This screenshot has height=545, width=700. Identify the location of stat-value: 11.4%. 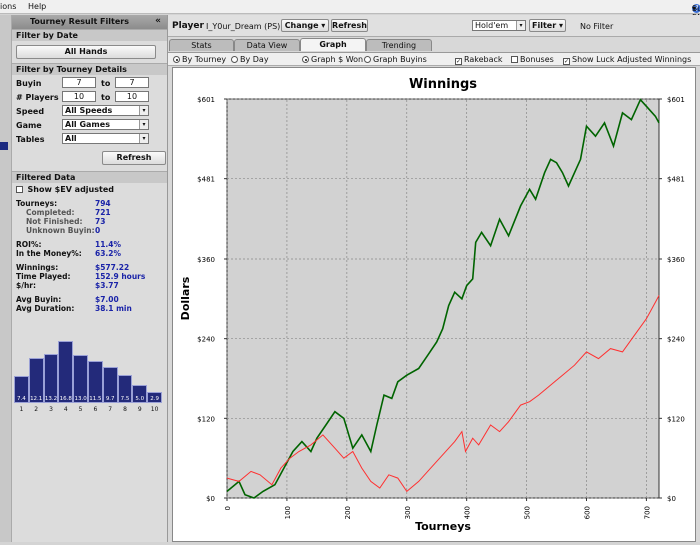
(108, 244).